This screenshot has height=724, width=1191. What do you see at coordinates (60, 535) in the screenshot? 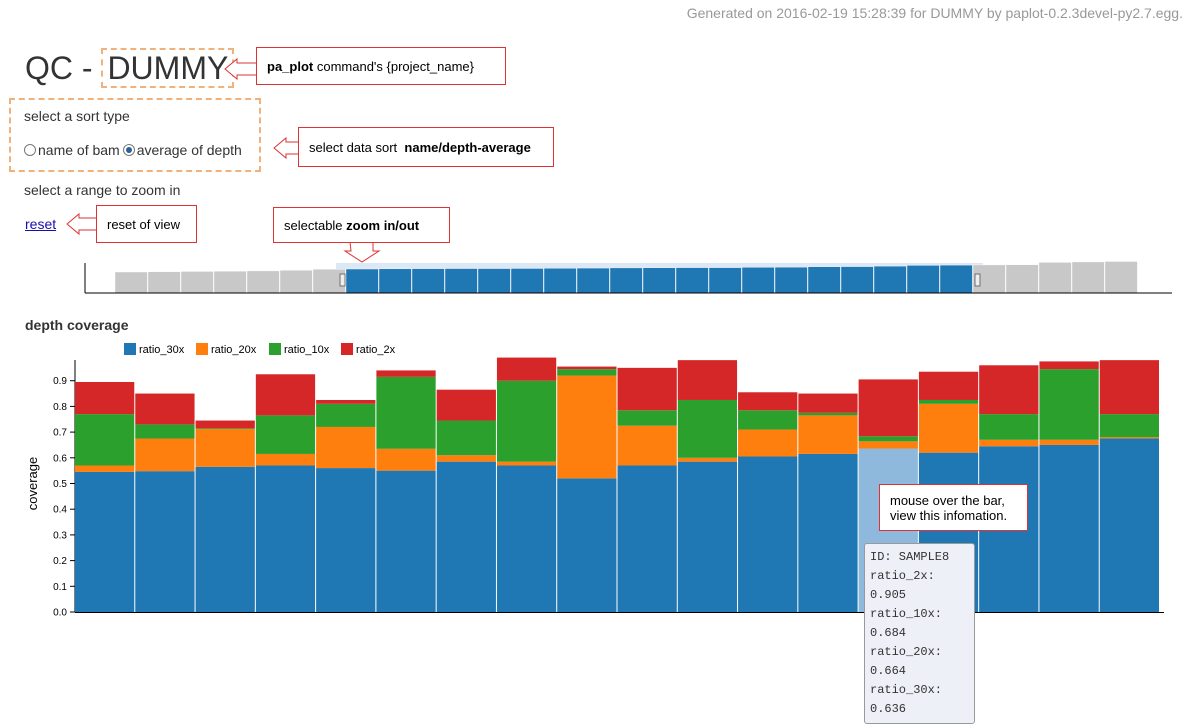
I see `y-tick-label: 0.3` at bounding box center [60, 535].